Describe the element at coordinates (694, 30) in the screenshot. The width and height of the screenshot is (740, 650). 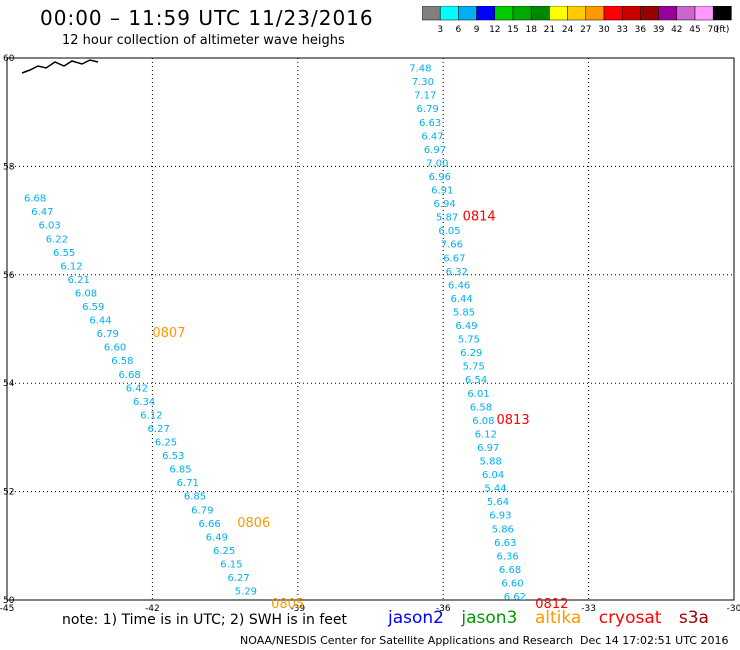
I see `colorbar-label: 45` at that location.